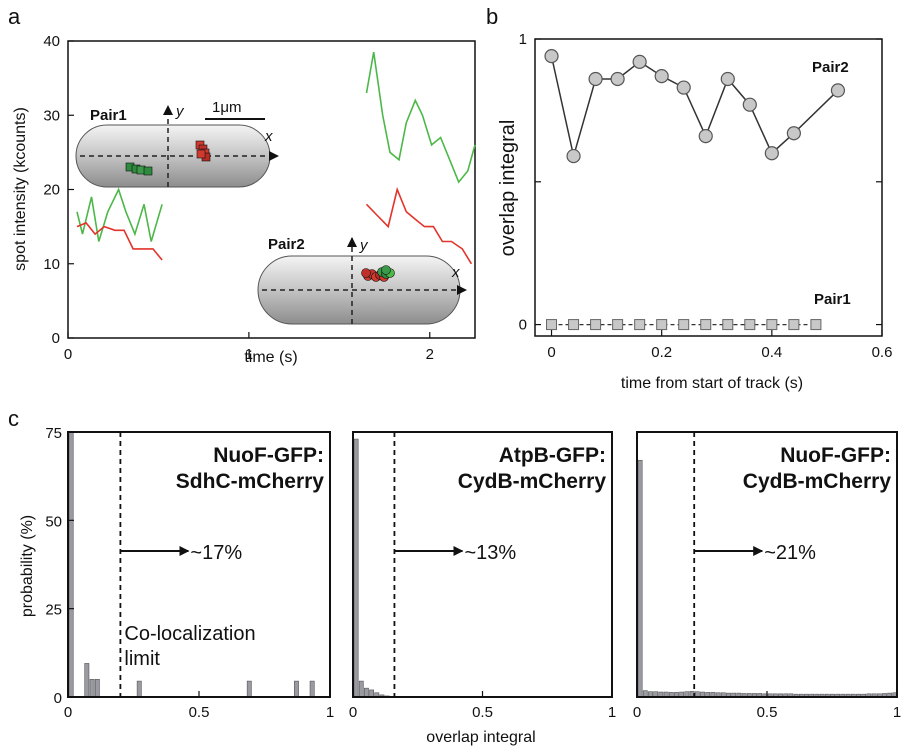  I want to click on panel-a-xtick-label: 2, so click(430, 354).